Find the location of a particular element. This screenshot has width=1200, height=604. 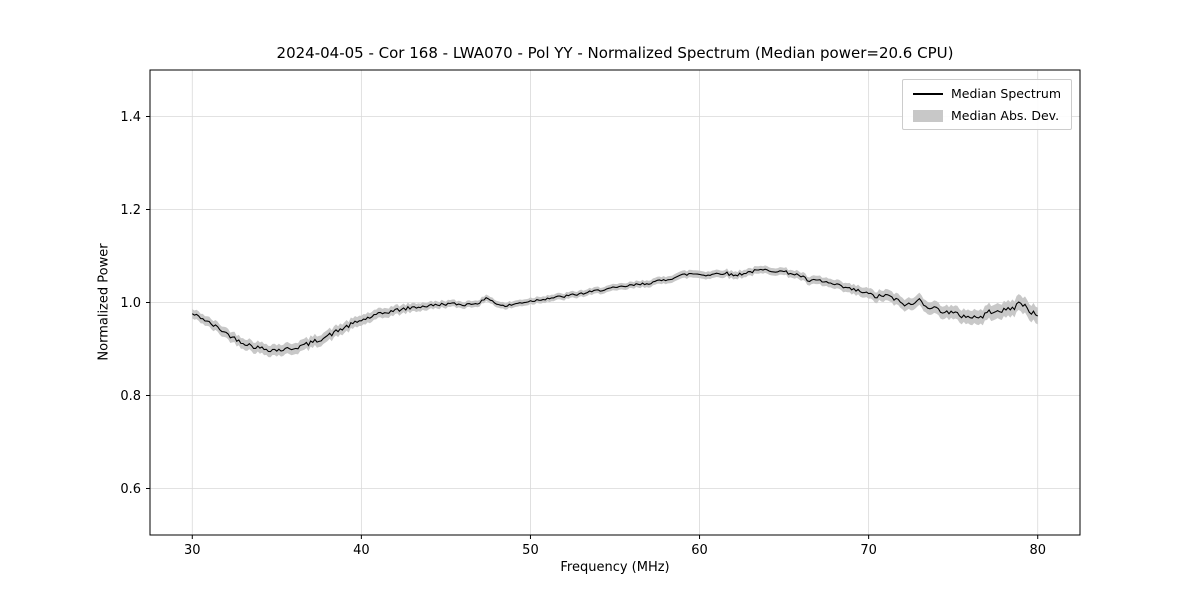

y-tick-label: 0.6 is located at coordinates (130, 489).